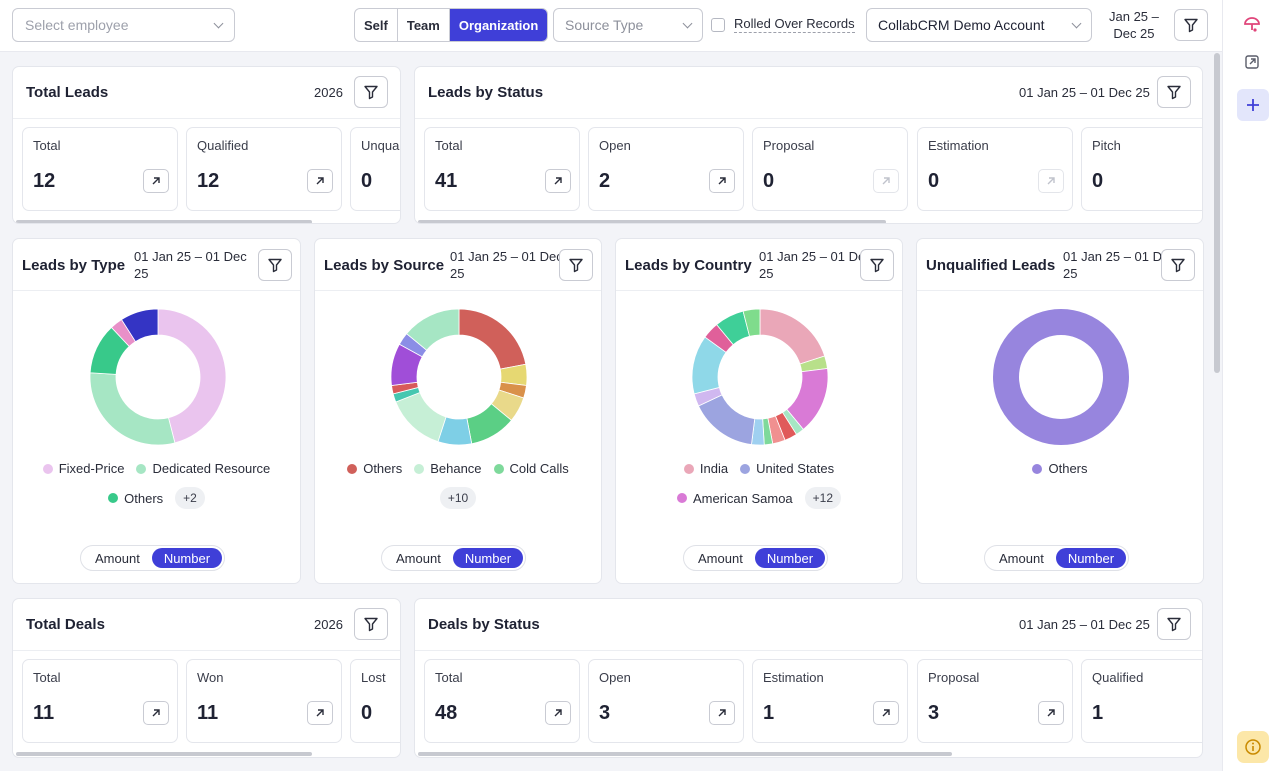 This screenshot has height=771, width=1280. I want to click on stat-estimation: Estimation 0, so click(995, 169).